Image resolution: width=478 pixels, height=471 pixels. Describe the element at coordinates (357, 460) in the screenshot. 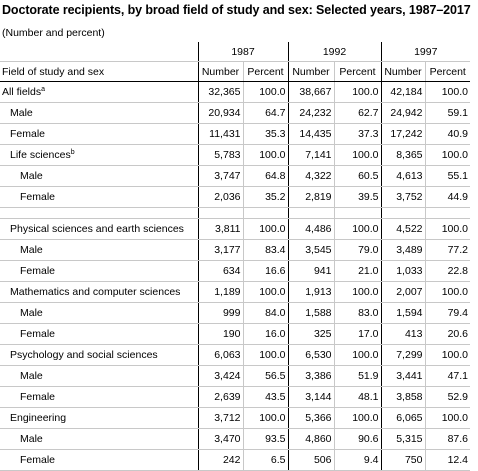

I see `percent-cell: 9.4` at that location.